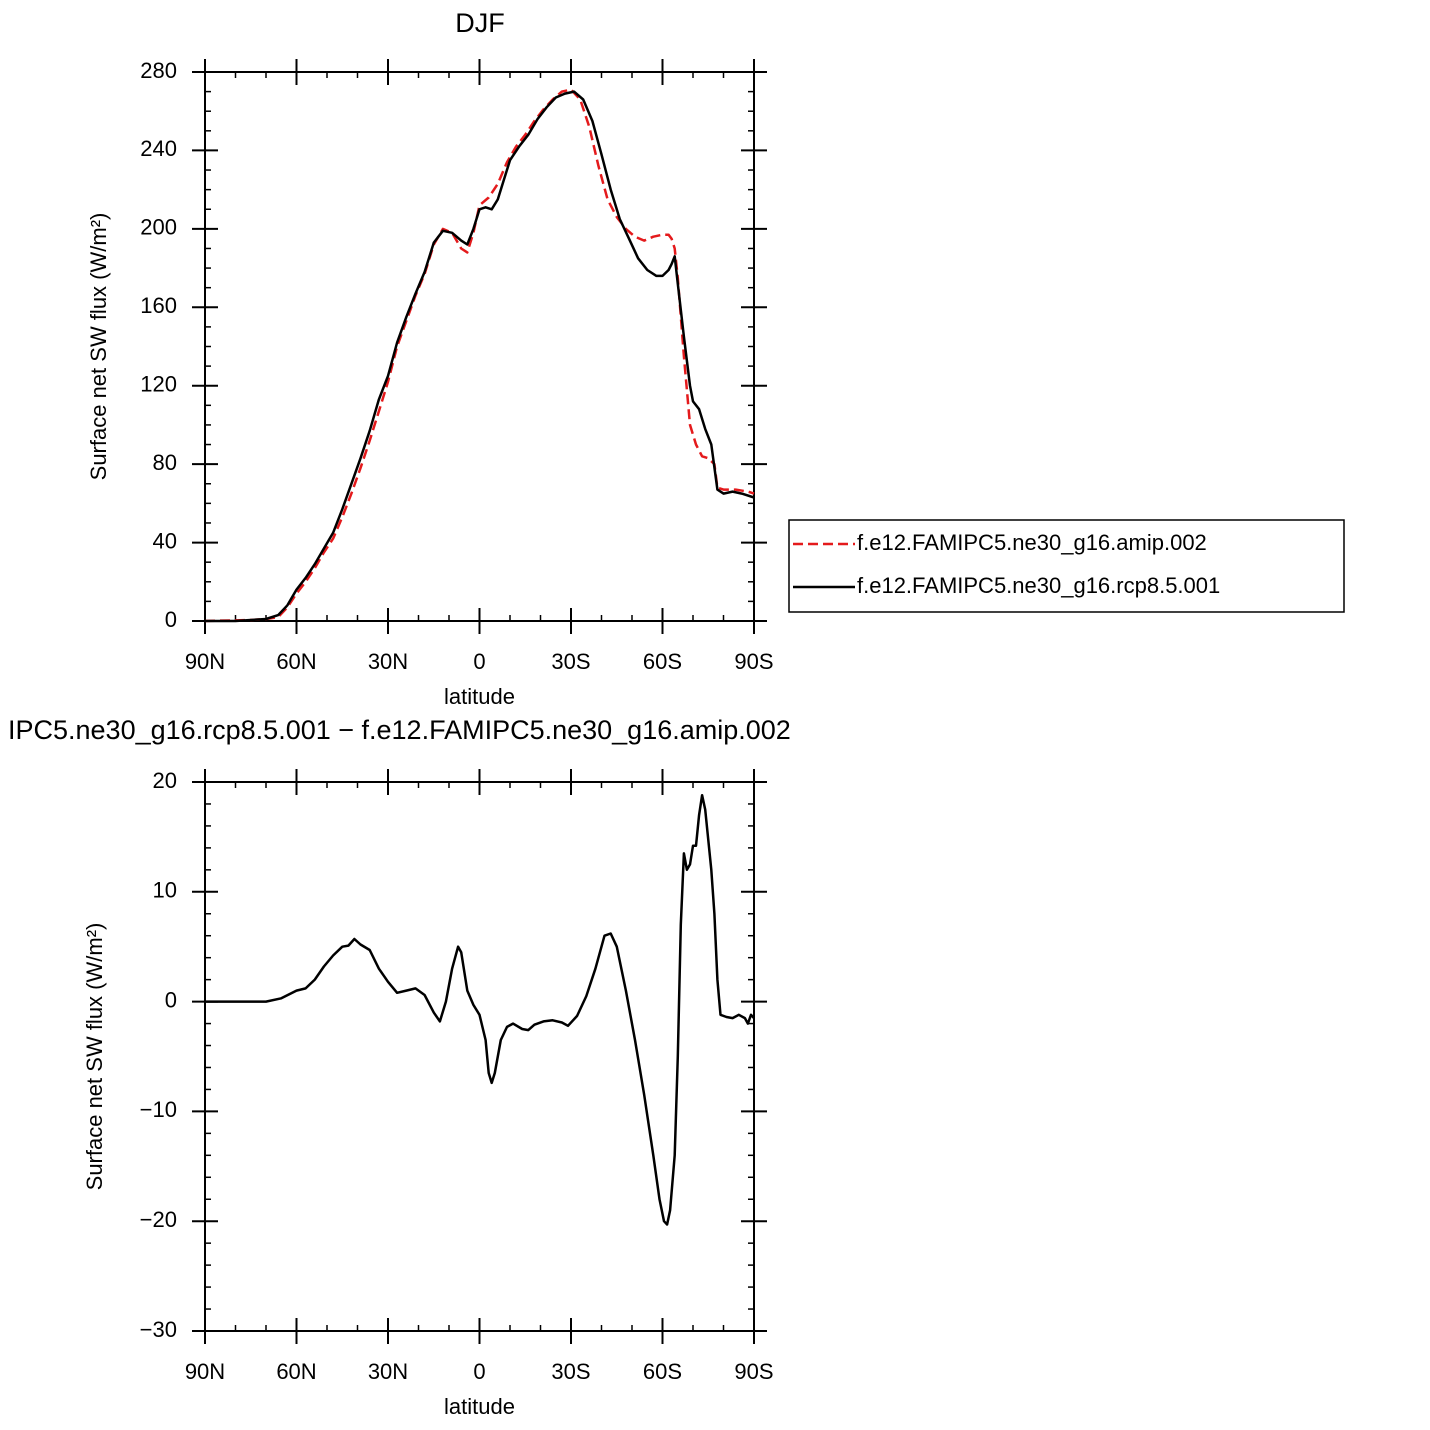 Image resolution: width=1430 pixels, height=1430 pixels. What do you see at coordinates (480, 23) in the screenshot?
I see `chart-title: DJF` at bounding box center [480, 23].